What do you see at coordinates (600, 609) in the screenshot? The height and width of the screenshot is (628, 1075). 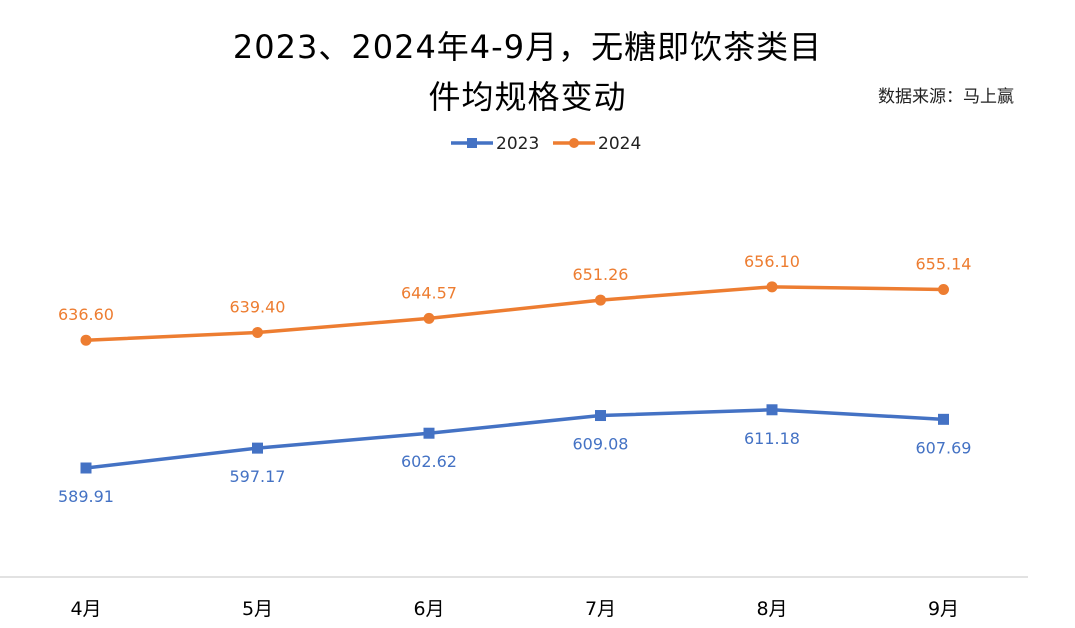 I see `x-tick-label: 7月` at bounding box center [600, 609].